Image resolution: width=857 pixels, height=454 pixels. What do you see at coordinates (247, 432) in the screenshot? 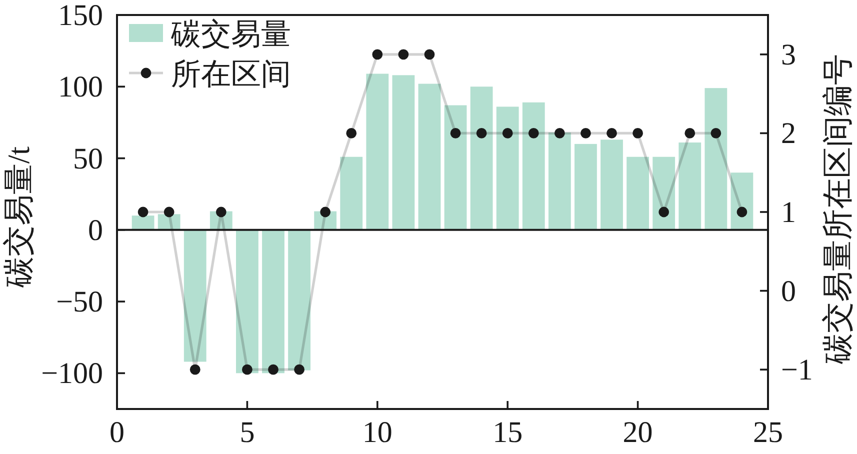
I see `tick-label: 5` at bounding box center [247, 432].